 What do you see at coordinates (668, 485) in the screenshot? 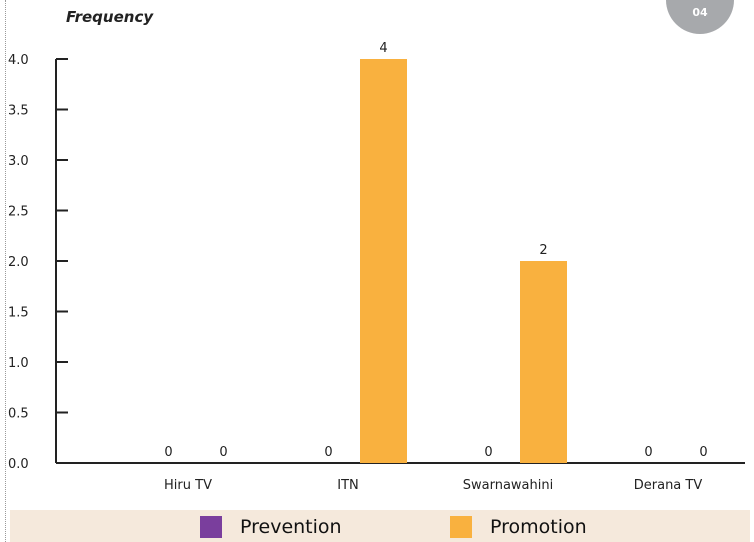
I see `x-tick-label: Derana TV` at bounding box center [668, 485].